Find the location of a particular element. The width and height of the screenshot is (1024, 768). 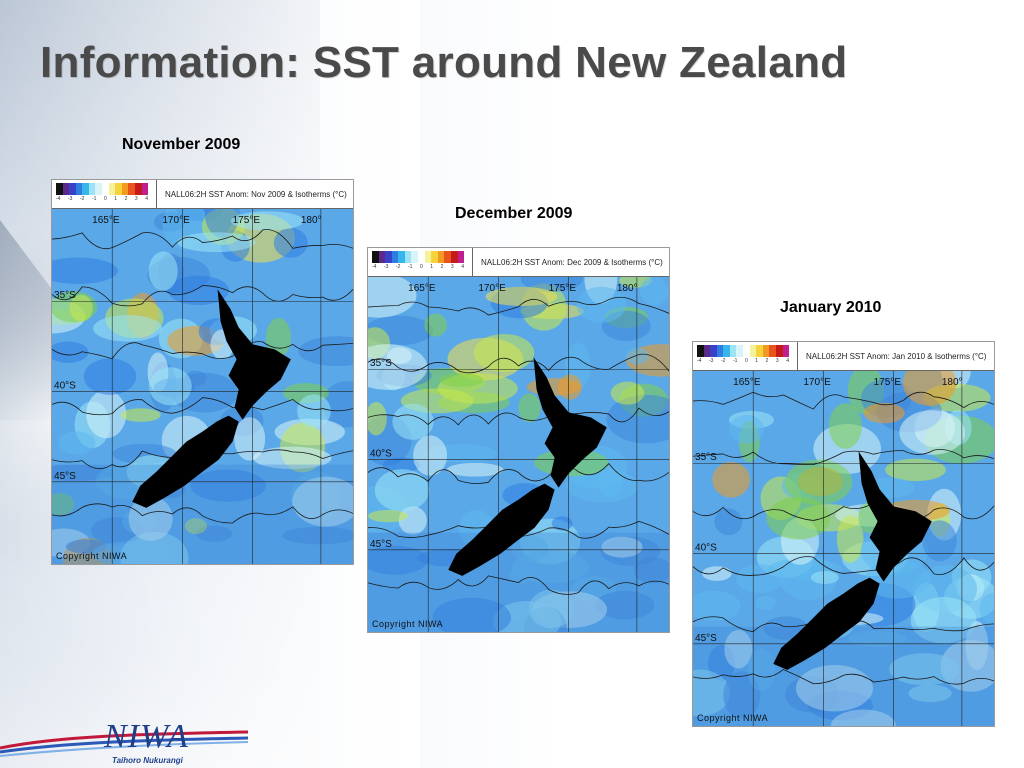

map-caption-dec-2009: December 2009 is located at coordinates (514, 213).